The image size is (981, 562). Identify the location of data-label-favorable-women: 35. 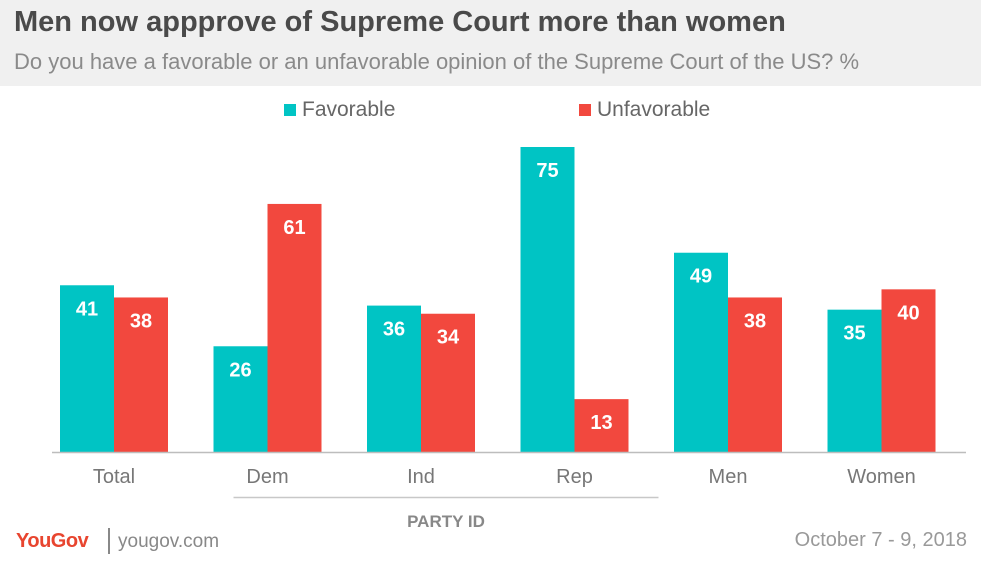
(854, 334).